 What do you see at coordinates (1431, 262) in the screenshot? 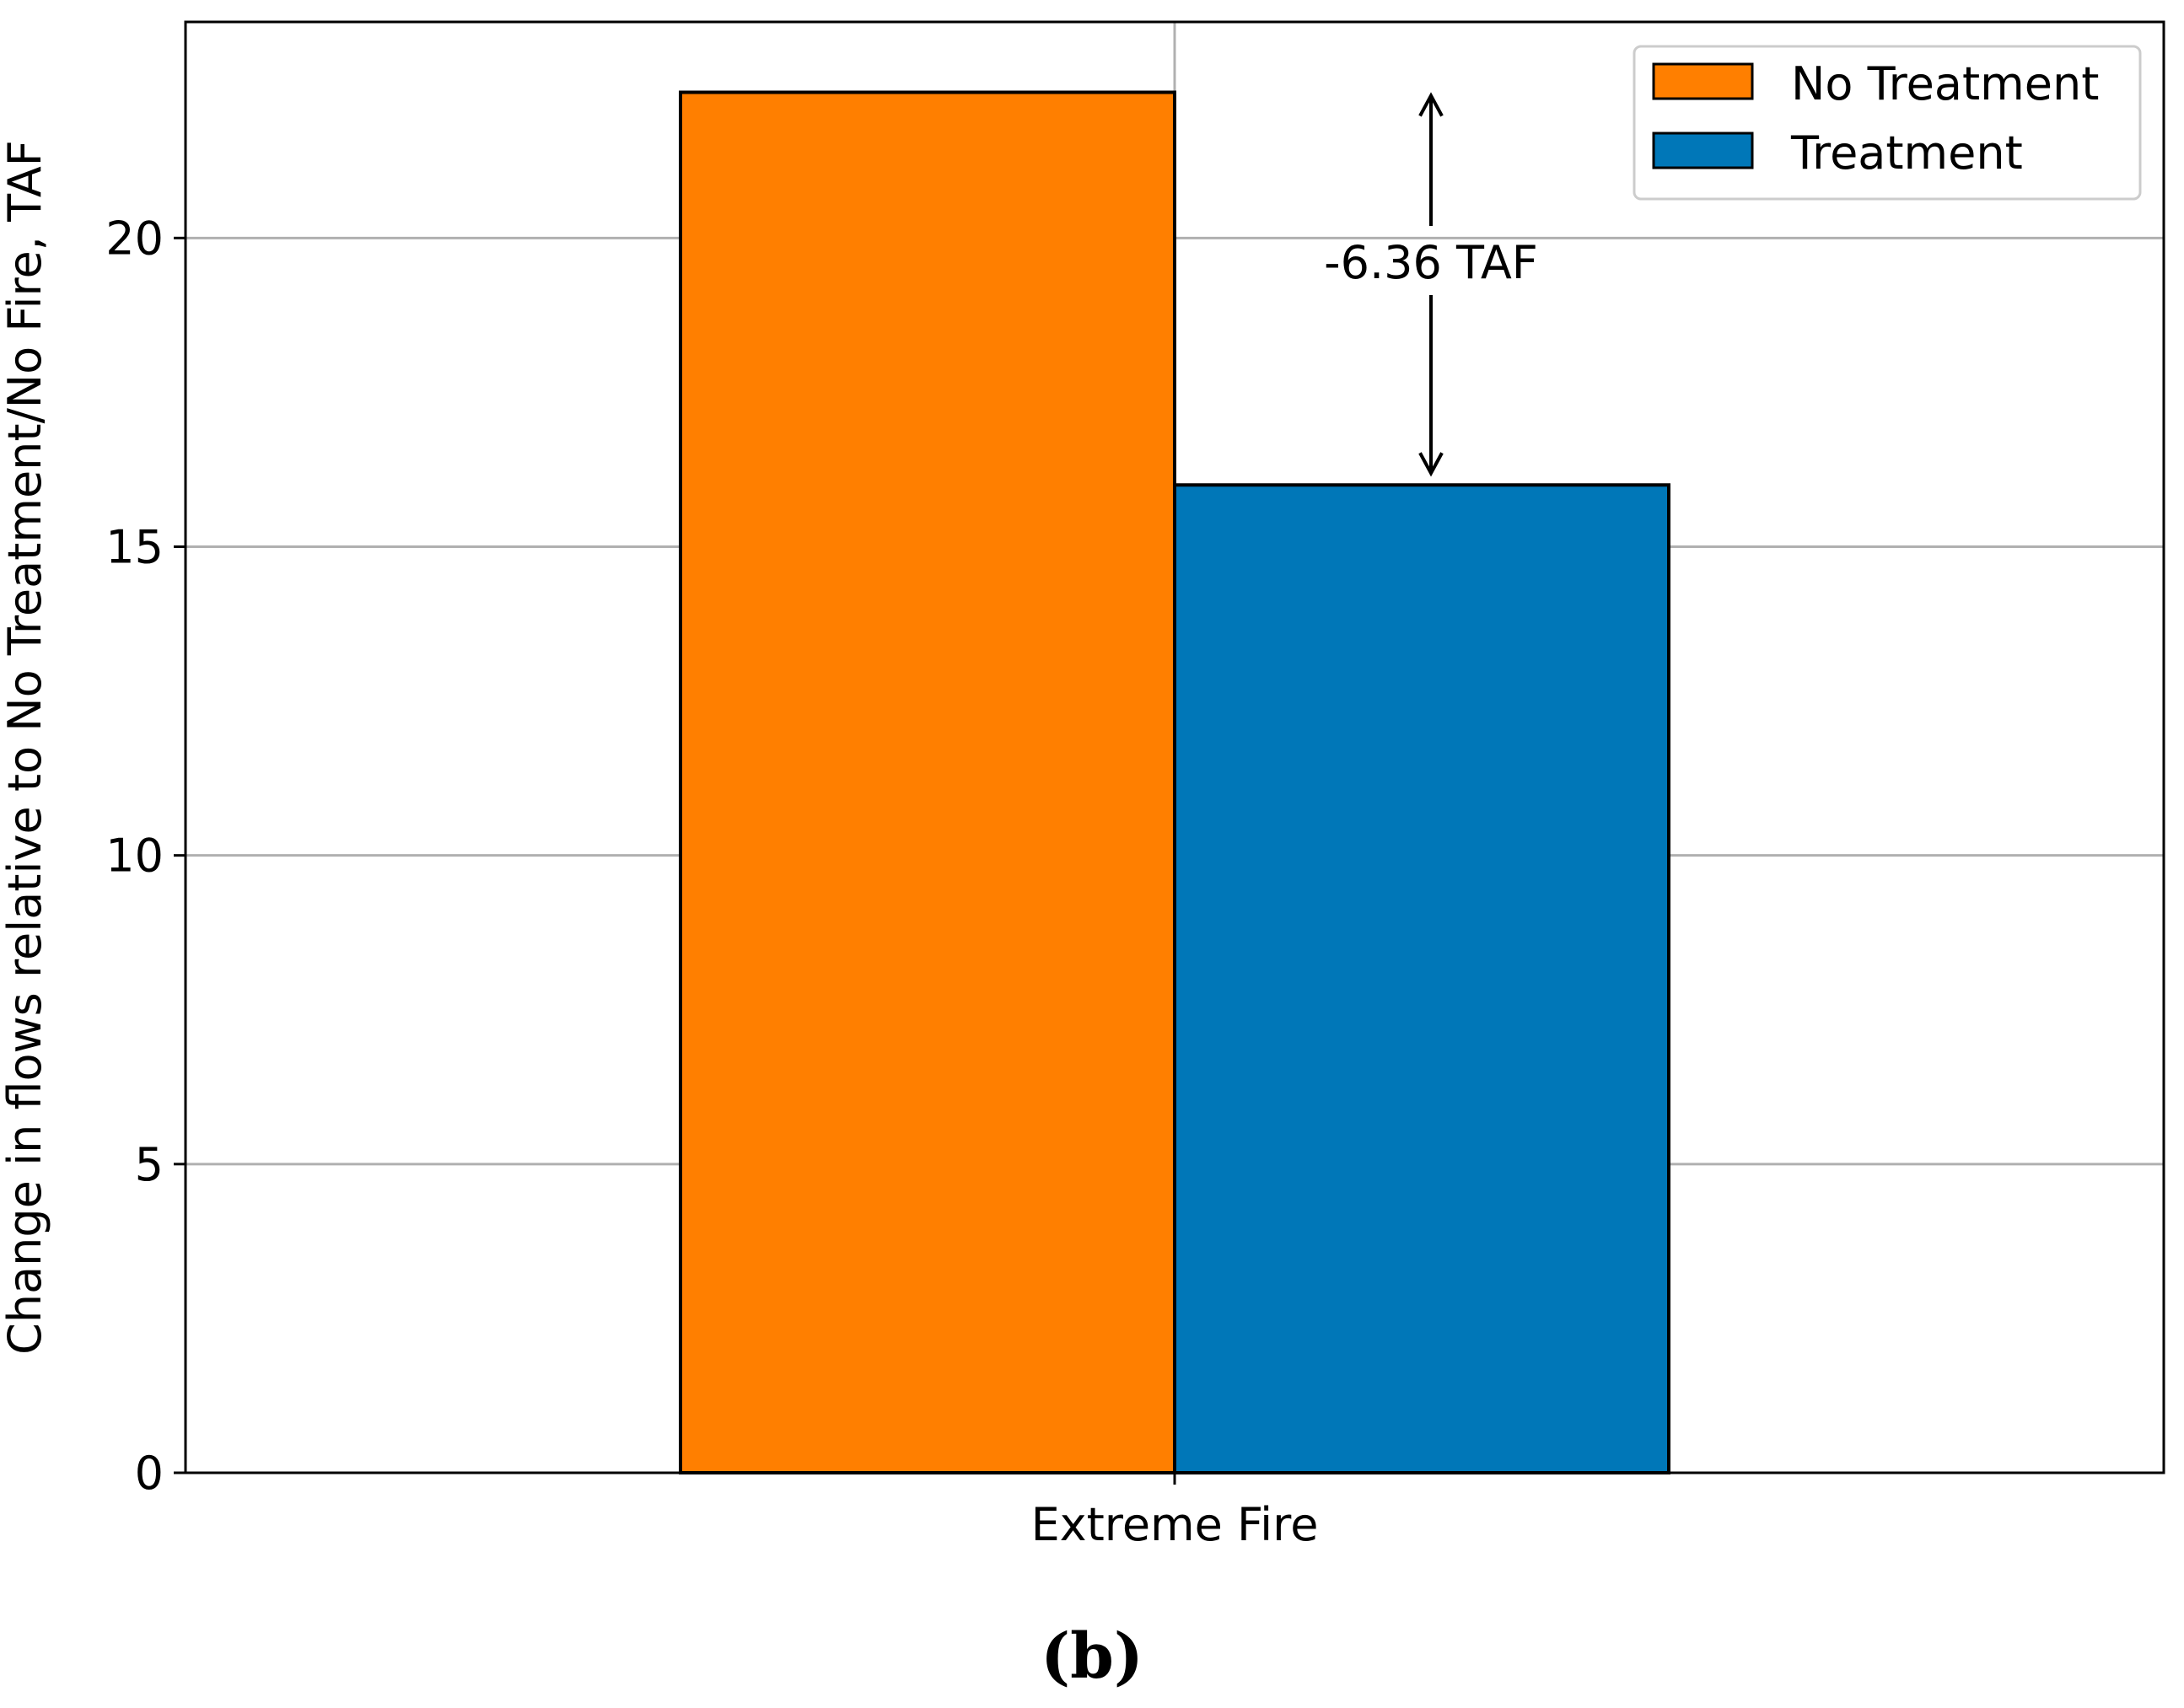
I see `annotation-label: -6.36 TAF` at bounding box center [1431, 262].